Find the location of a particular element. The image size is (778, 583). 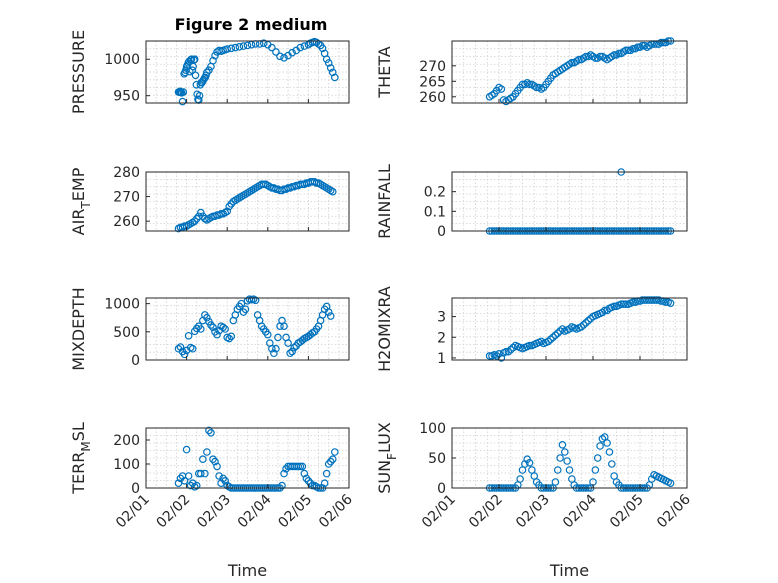

y-tick-label: 100 is located at coordinates (432, 429).